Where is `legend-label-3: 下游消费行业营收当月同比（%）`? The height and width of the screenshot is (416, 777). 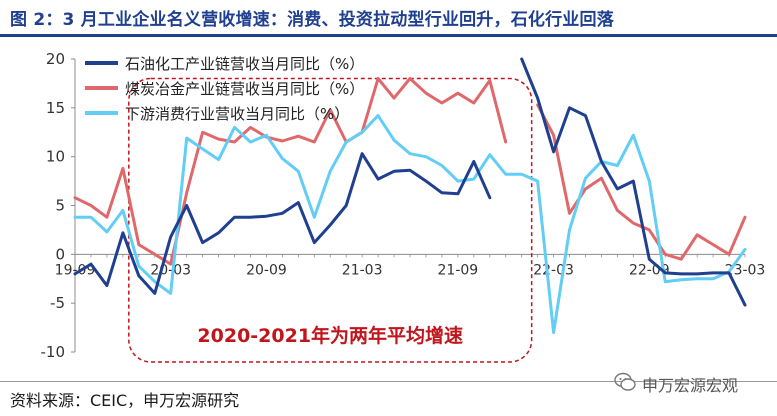
legend-label-3: 下游消费行业营收当月同比（%） is located at coordinates (237, 114).